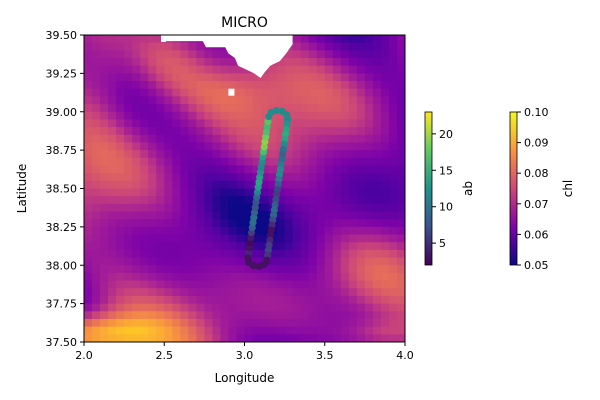 Image resolution: width=600 pixels, height=400 pixels. Describe the element at coordinates (227, 56) in the screenshot. I see `land-polygon` at that location.